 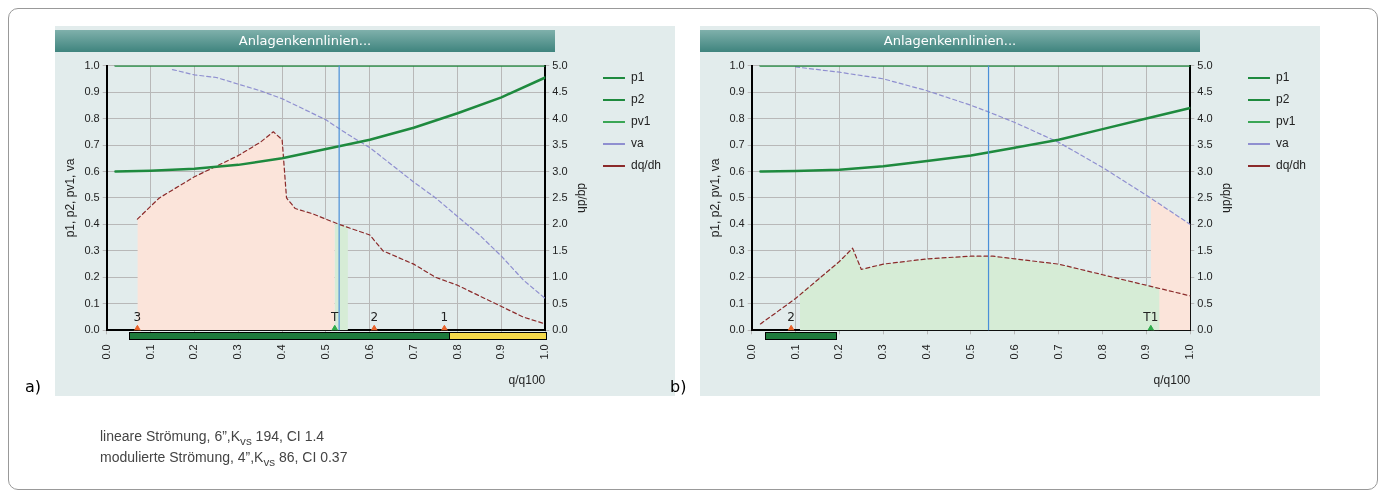 I want to click on annotation: T, so click(x=335, y=317).